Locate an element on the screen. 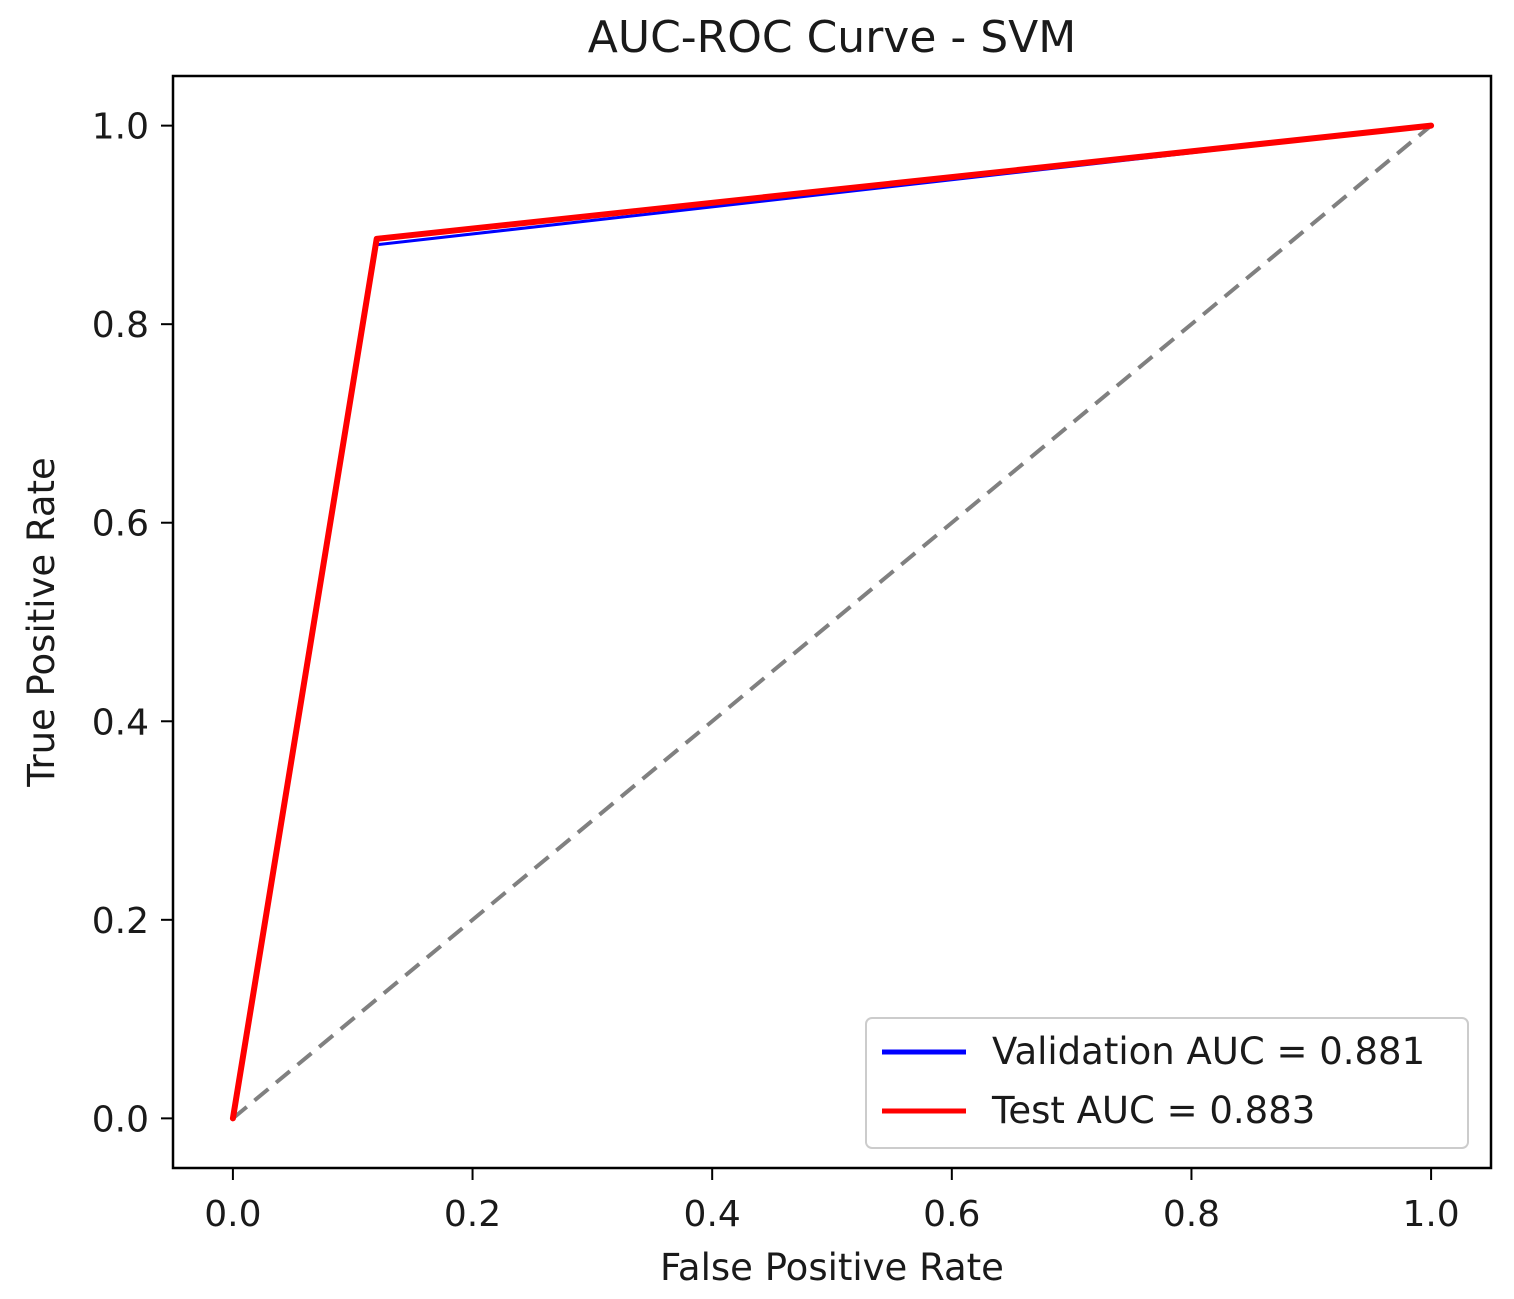 This screenshot has width=1514, height=1299. x-tick-label: 1.0 is located at coordinates (1430, 1214).